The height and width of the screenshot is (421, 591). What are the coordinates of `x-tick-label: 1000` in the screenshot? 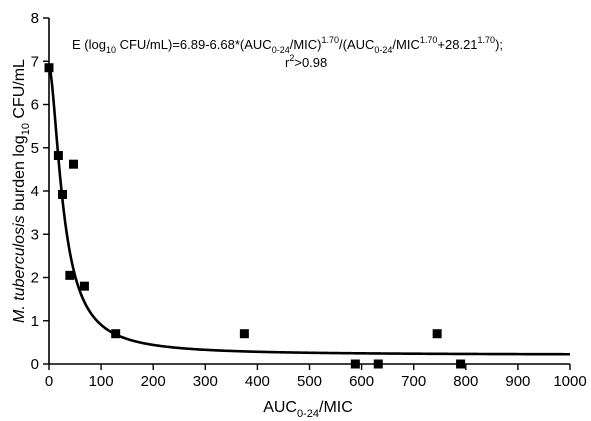 It's located at (569, 381).